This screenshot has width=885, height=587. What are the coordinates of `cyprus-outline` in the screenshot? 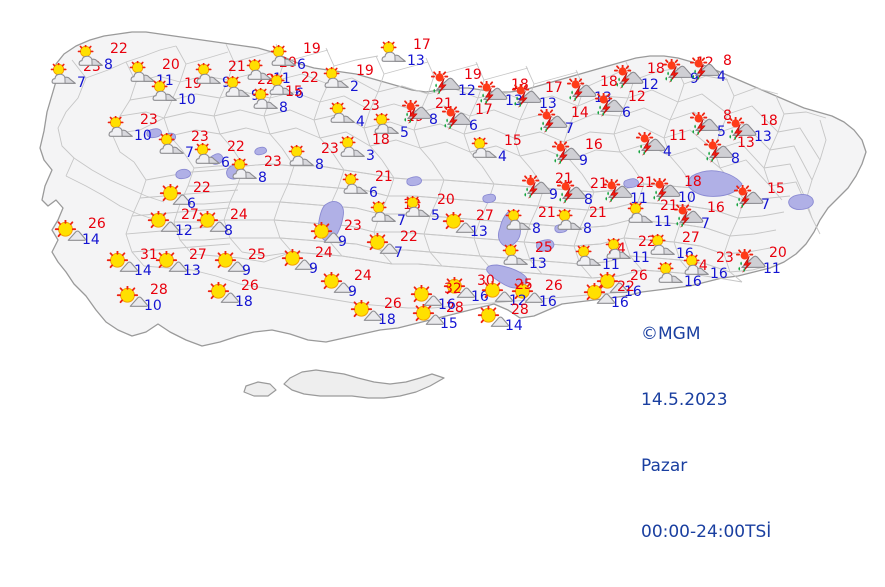 It's located at (344, 384).